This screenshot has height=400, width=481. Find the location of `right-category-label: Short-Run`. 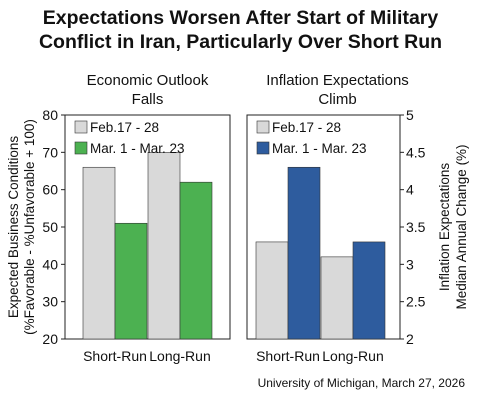

right-category-label: Short-Run is located at coordinates (288, 356).